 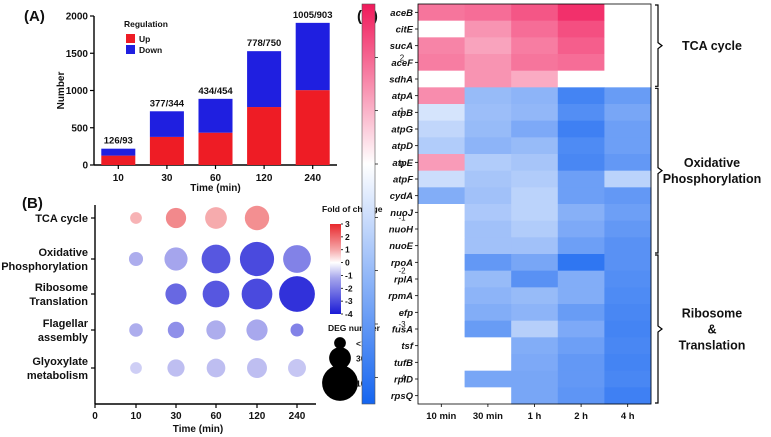 What do you see at coordinates (34, 16) in the screenshot?
I see `panel-a-label: (A)` at bounding box center [34, 16].